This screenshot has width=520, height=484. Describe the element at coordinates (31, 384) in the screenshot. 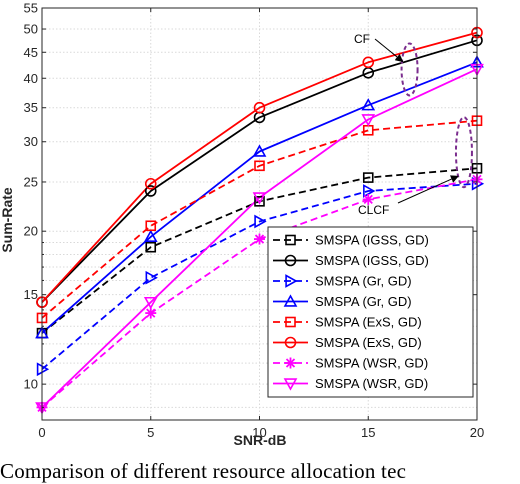

I see `y-tick-label: 10` at that location.